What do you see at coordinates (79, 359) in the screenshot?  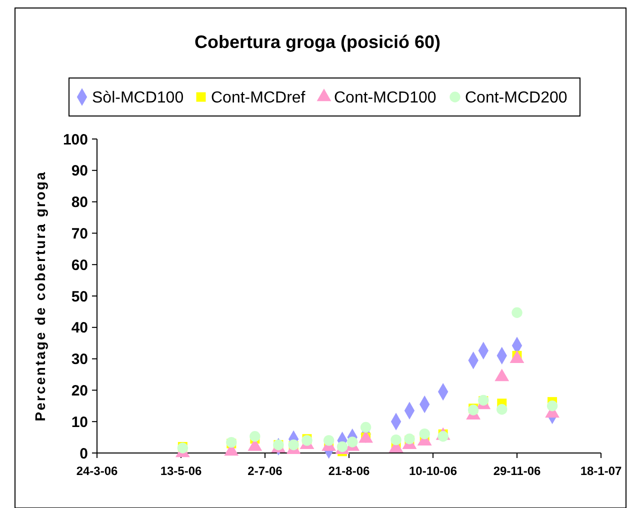 I see `y-tick-label: 30` at bounding box center [79, 359].